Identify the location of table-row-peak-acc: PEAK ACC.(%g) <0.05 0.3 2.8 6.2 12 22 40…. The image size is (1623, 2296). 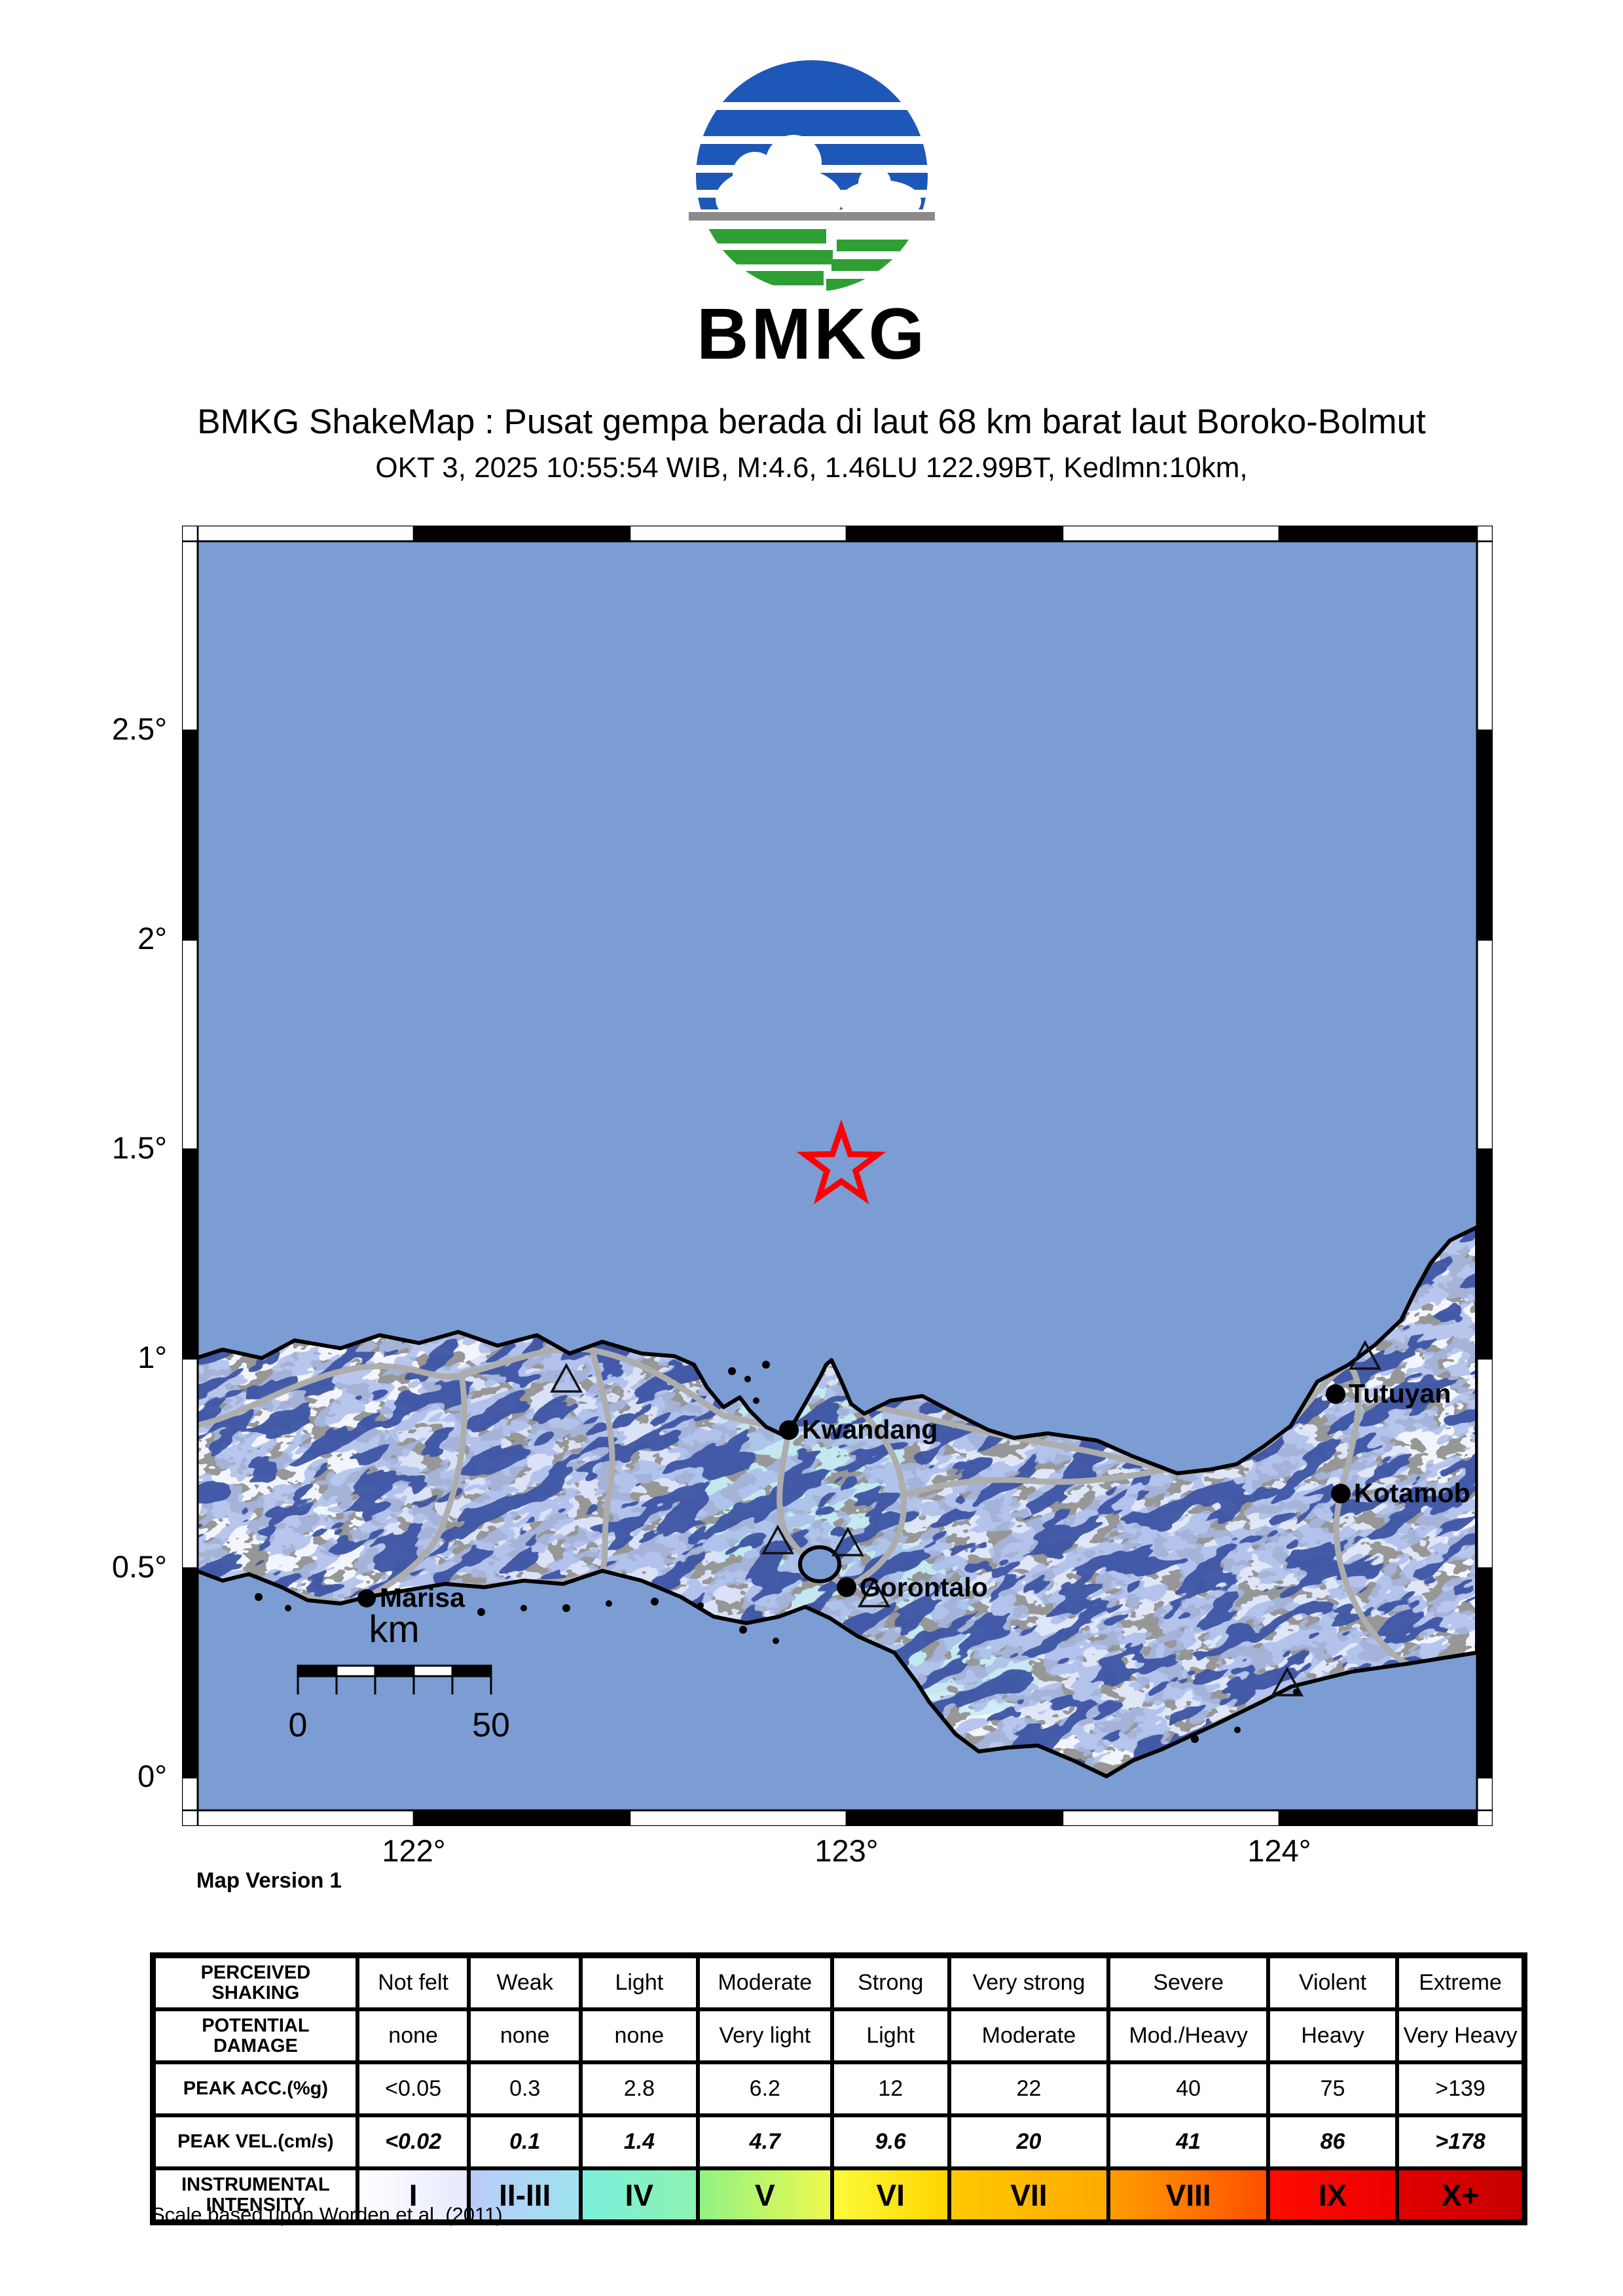
(839, 2090).